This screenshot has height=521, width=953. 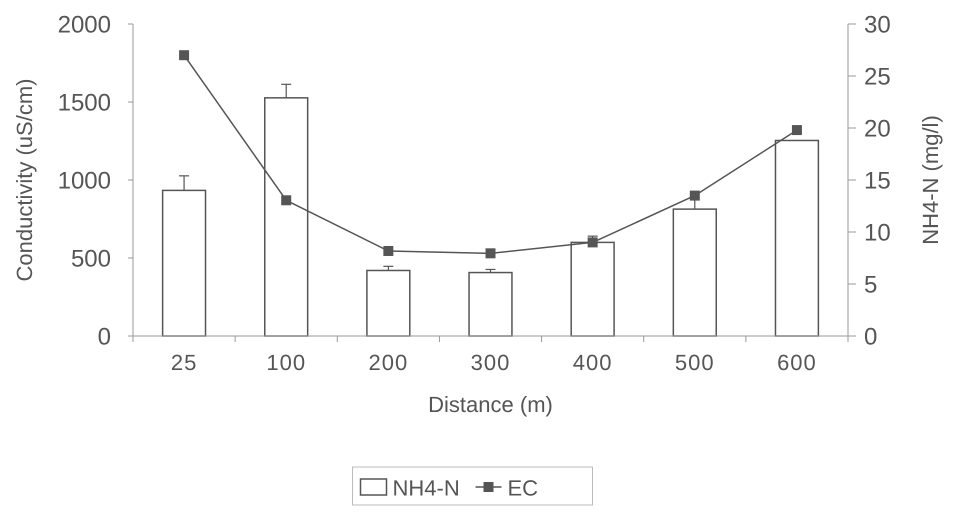 What do you see at coordinates (877, 128) in the screenshot?
I see `y2-tick-label: 20` at bounding box center [877, 128].